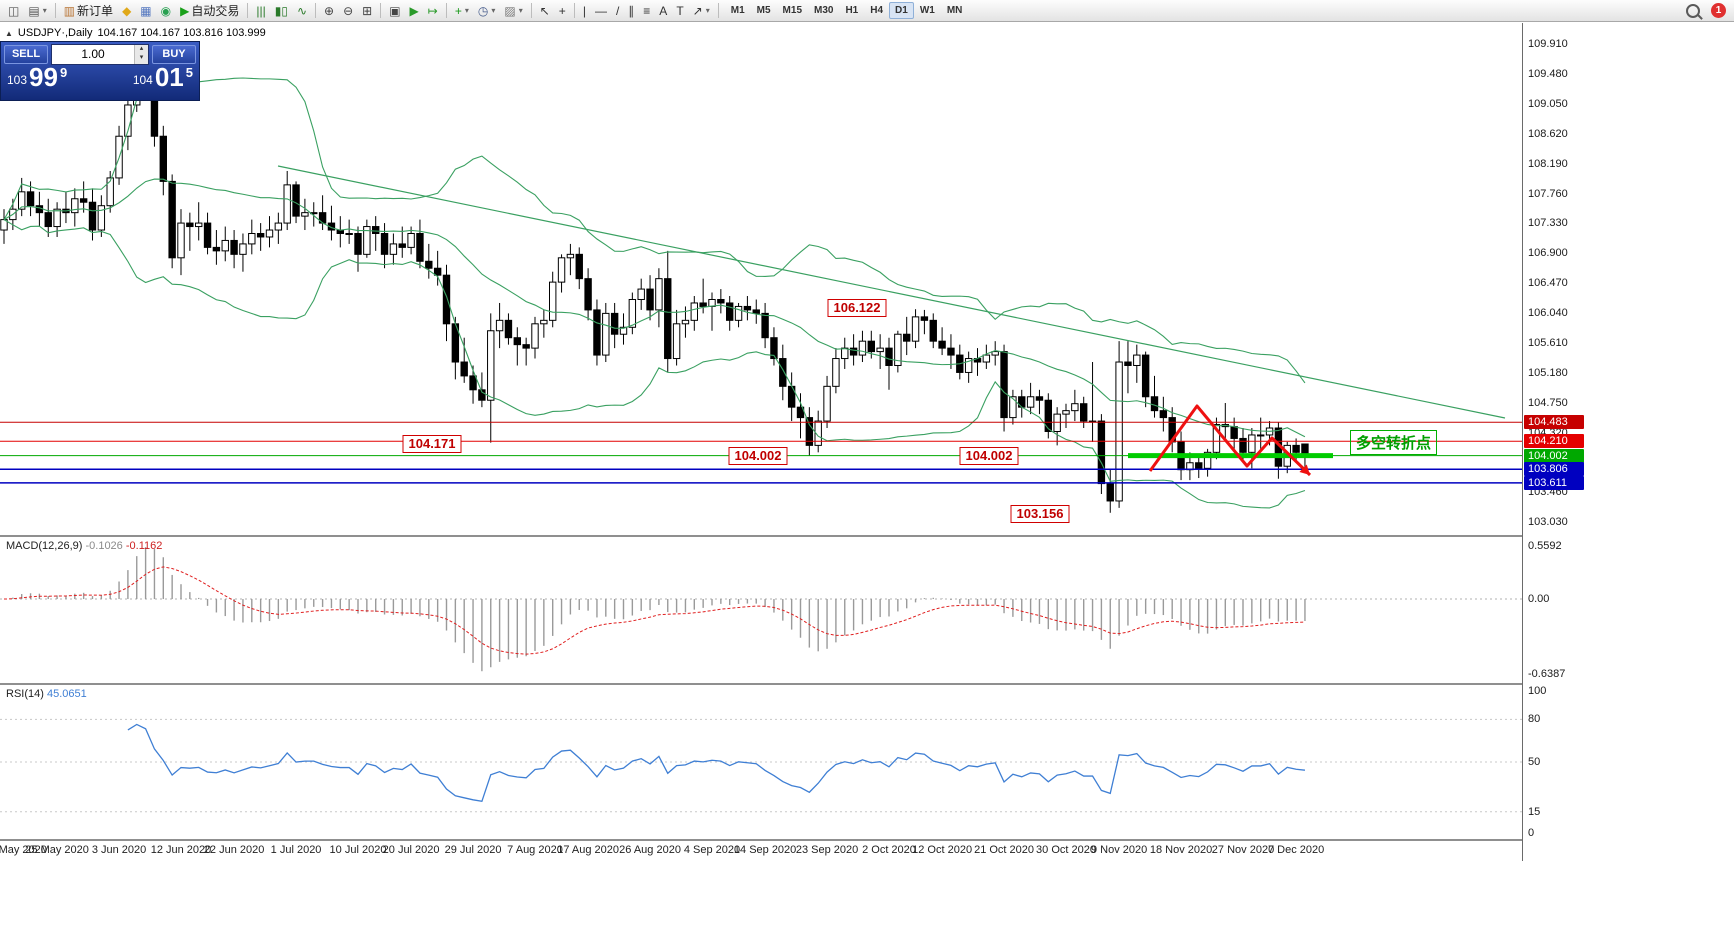  Describe the element at coordinates (44, 10) in the screenshot. I see `profiles-dropdown-icon: ▾` at that location.